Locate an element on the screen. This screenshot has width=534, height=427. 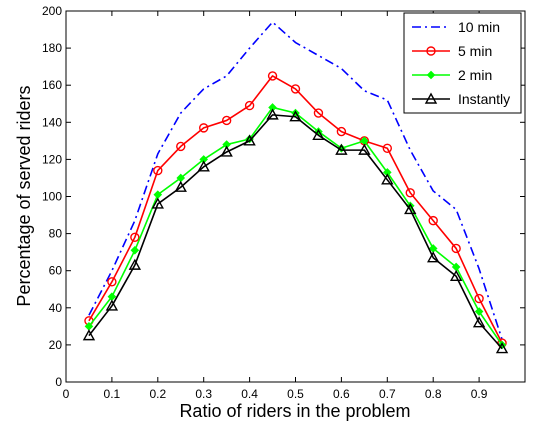
x-tick-label: 0.7 is located at coordinates (387, 394).